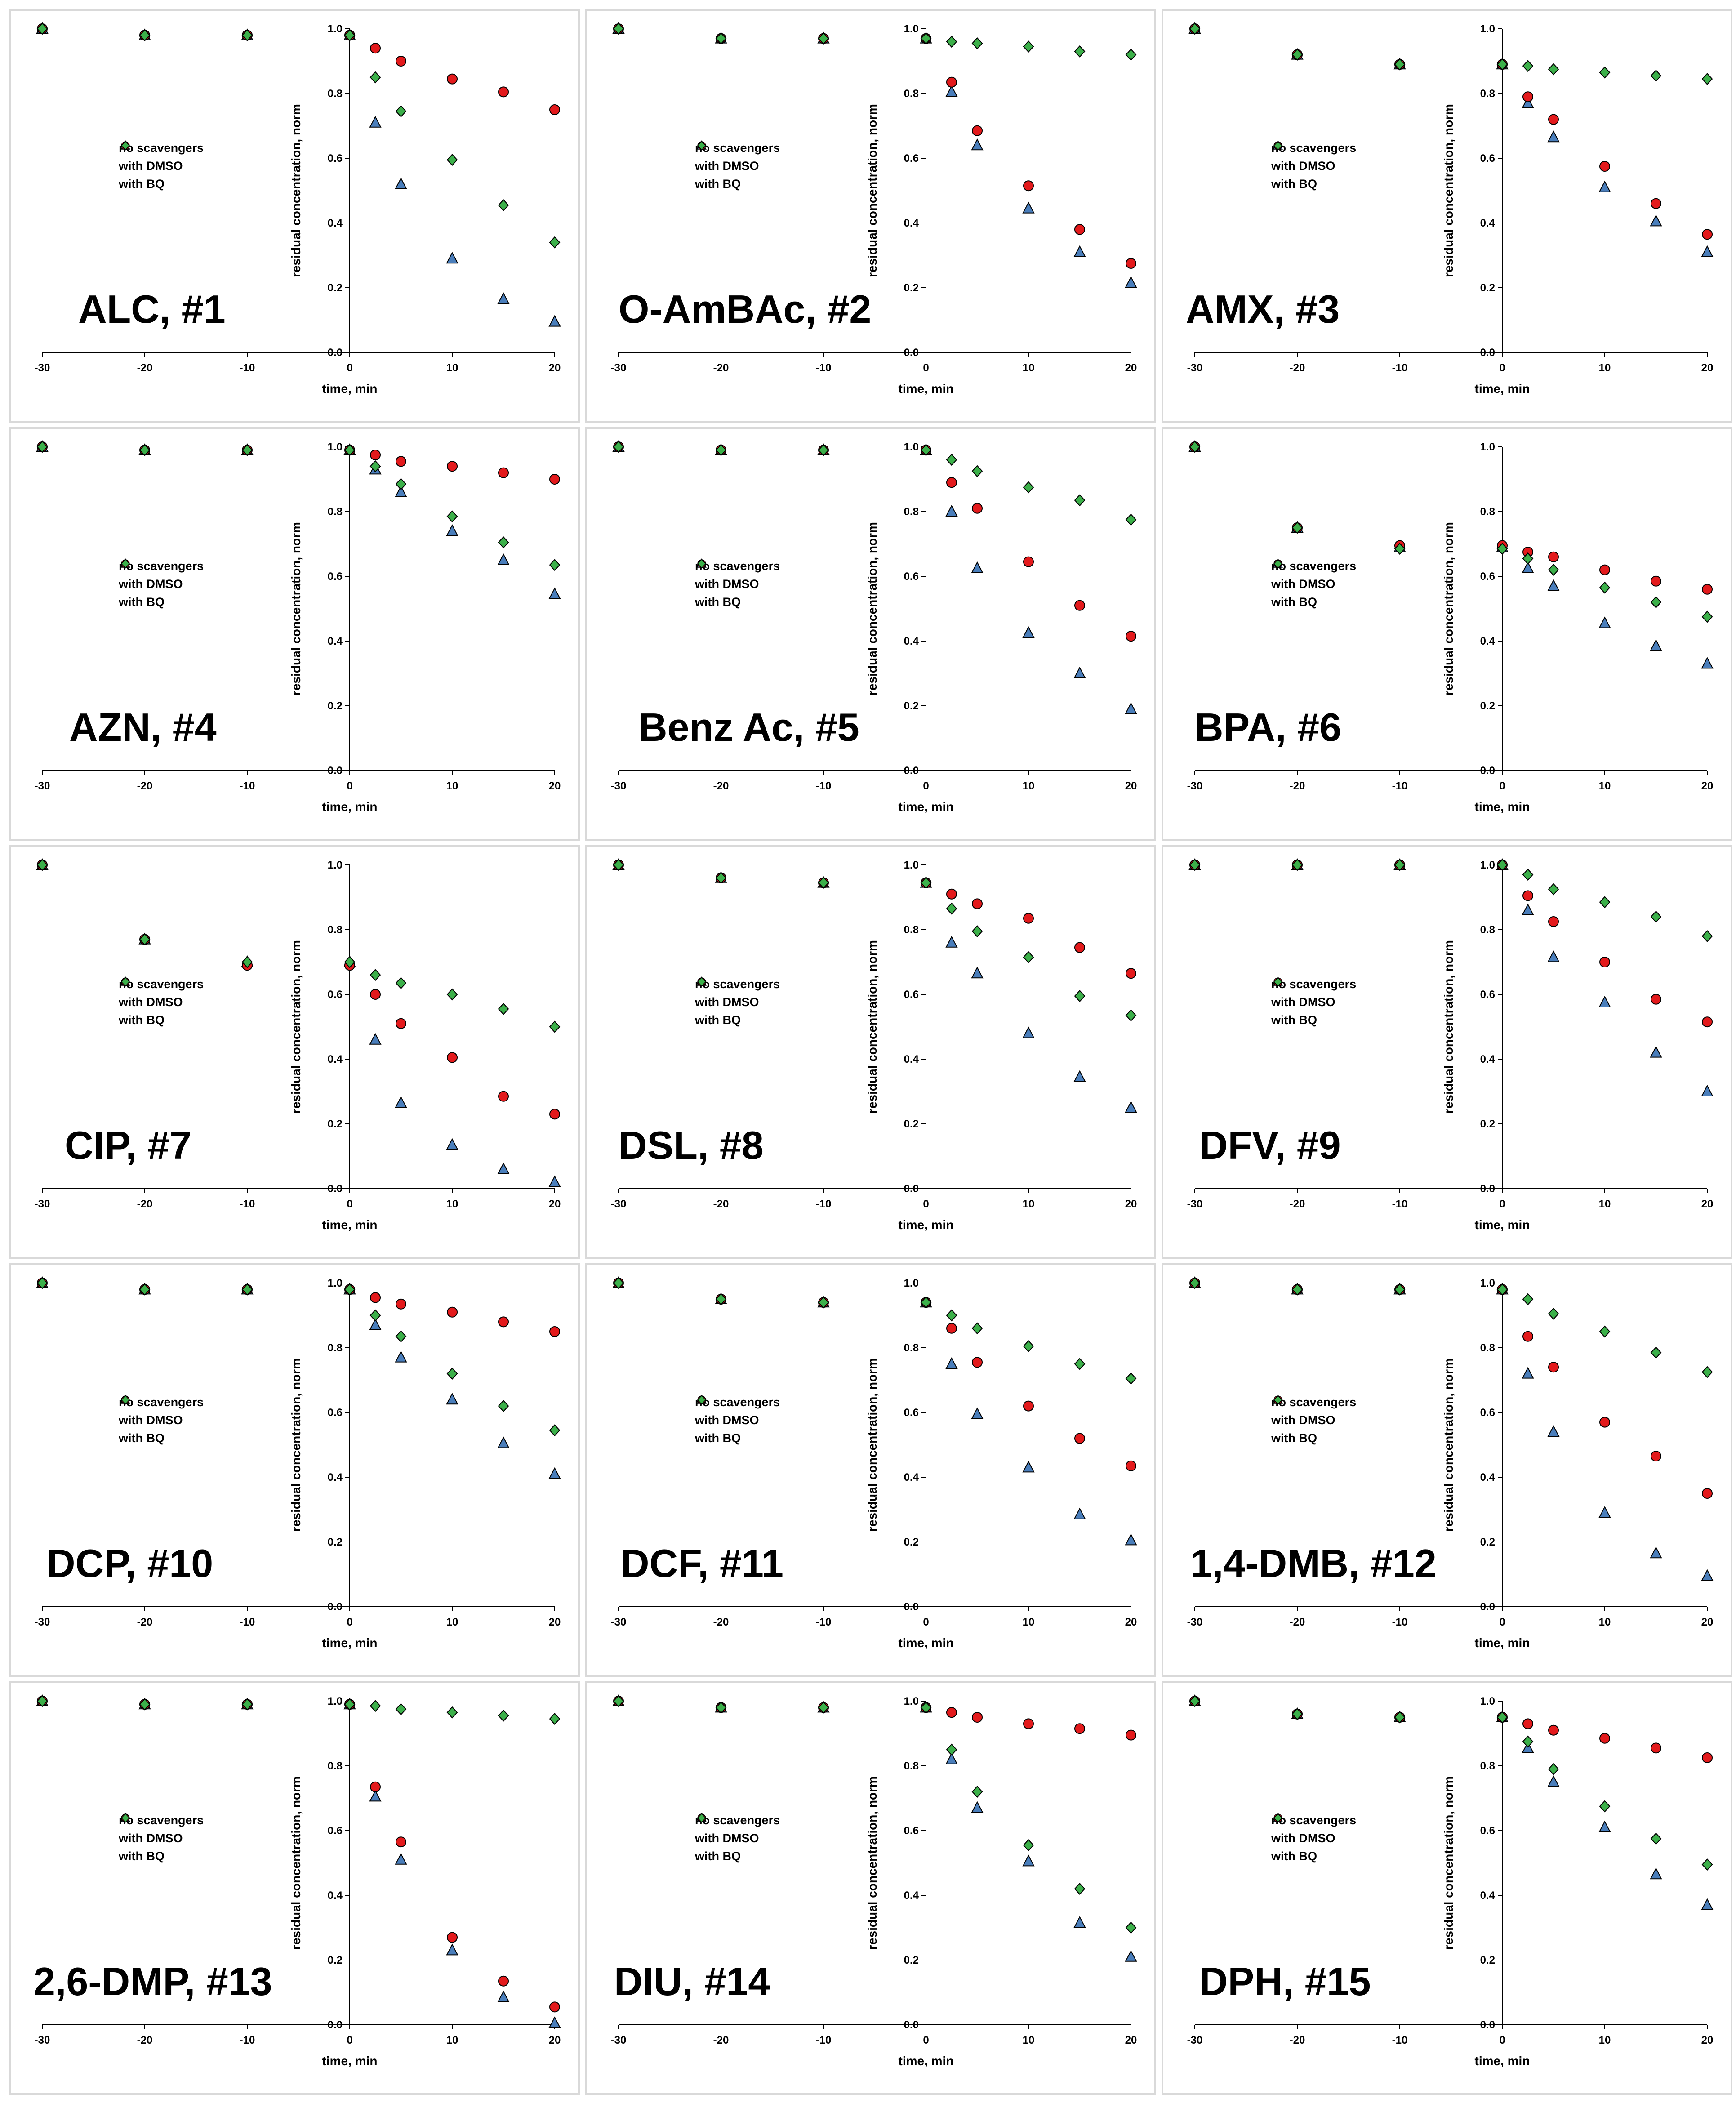 Image resolution: width=1736 pixels, height=2103 pixels. What do you see at coordinates (737, 1820) in the screenshot?
I see `legend-item: no scavengers` at bounding box center [737, 1820].